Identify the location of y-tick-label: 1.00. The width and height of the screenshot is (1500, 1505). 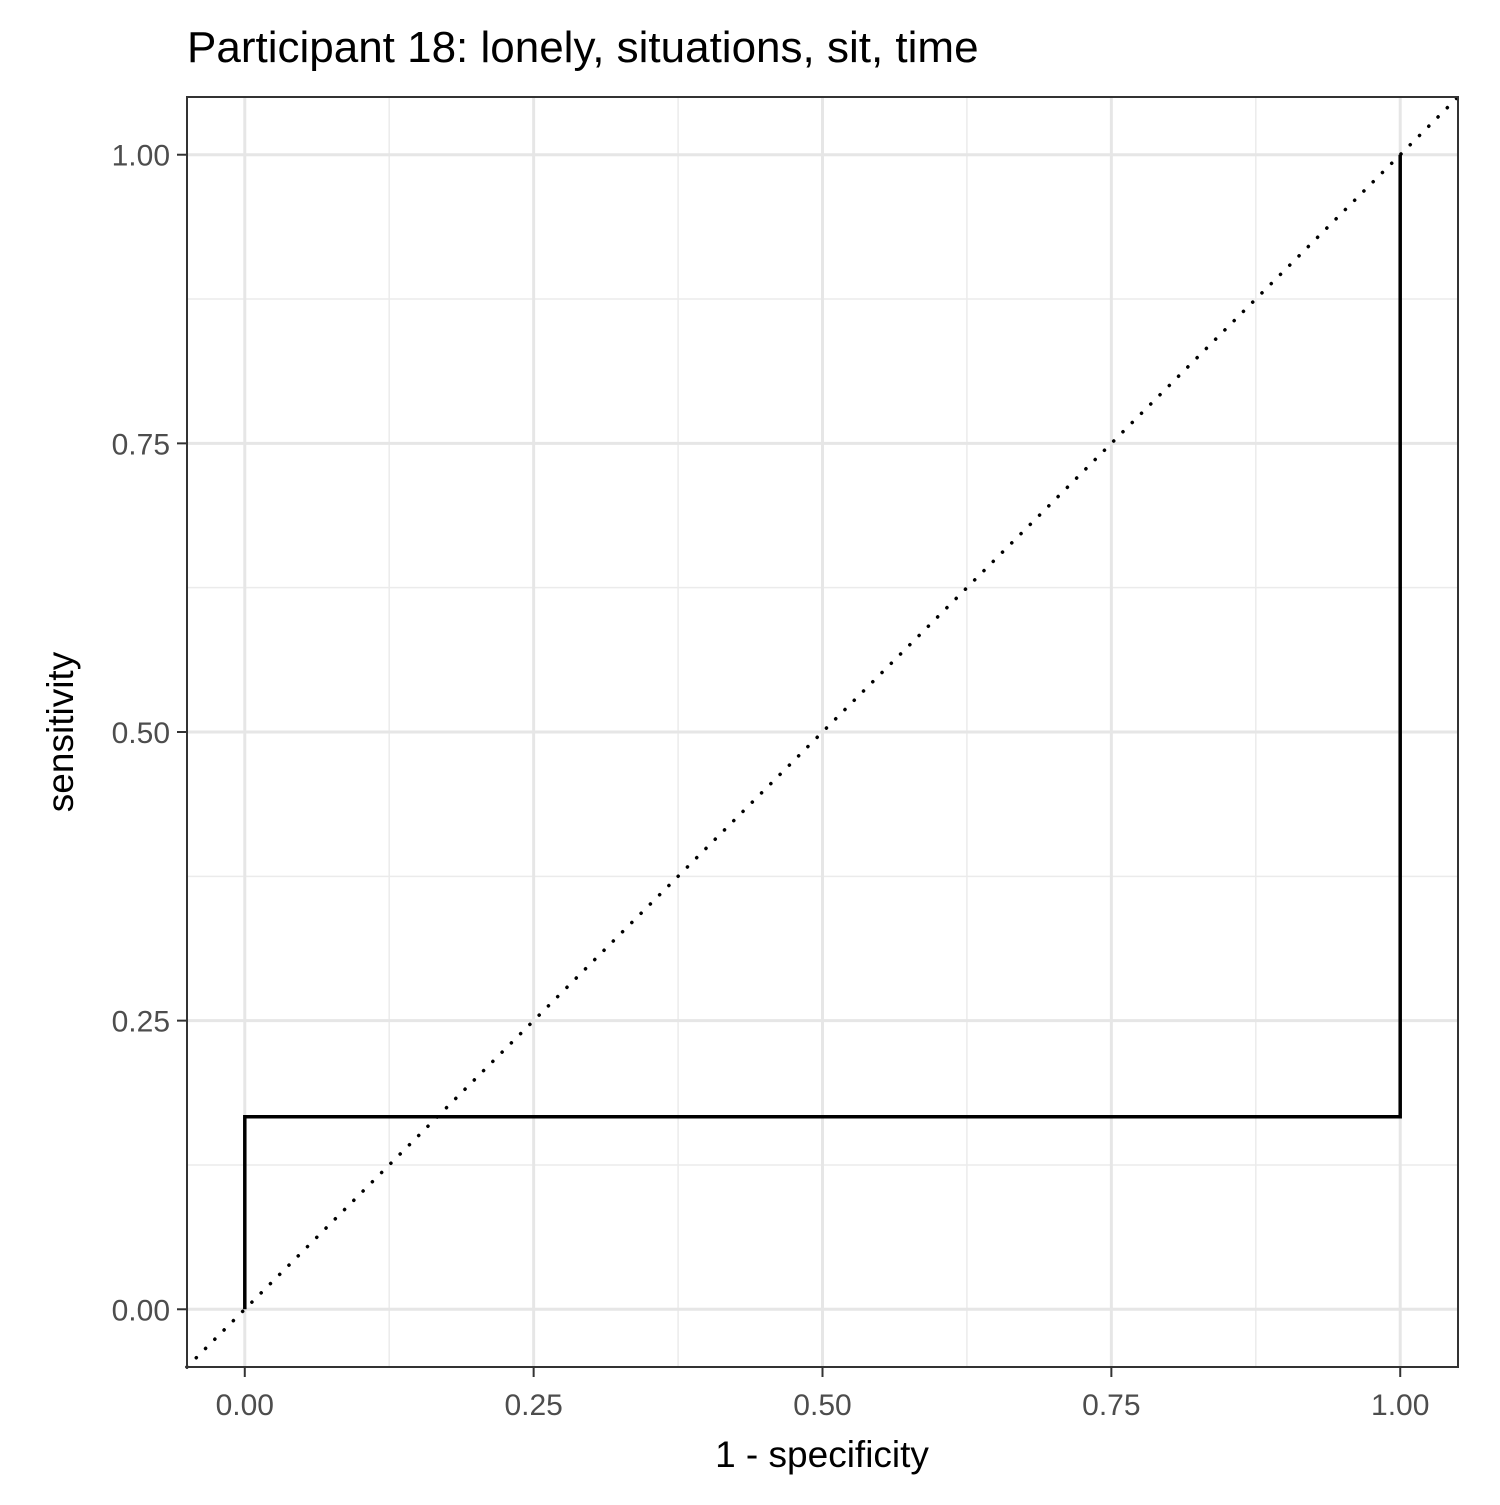
(141, 156).